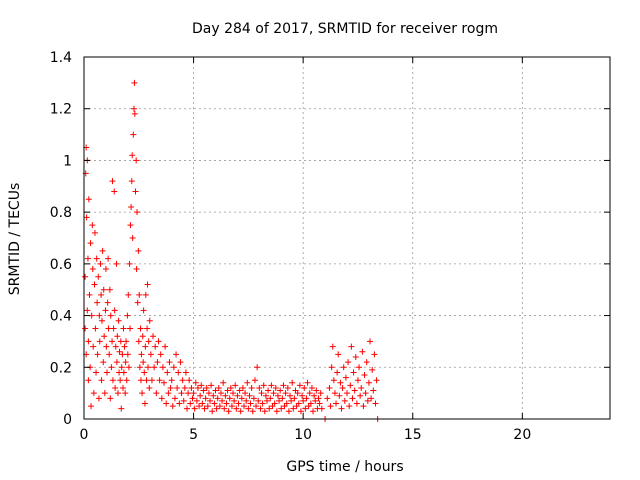 This screenshot has width=640, height=480. I want to click on y-tick-label: 1.2, so click(61, 110).